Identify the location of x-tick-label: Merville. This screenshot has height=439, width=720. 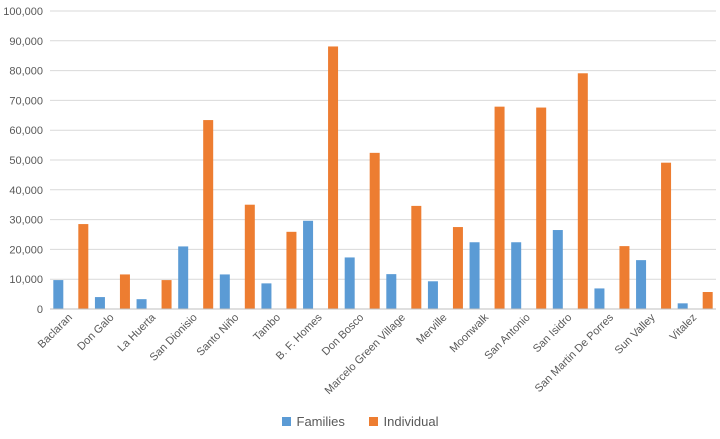
(431, 329).